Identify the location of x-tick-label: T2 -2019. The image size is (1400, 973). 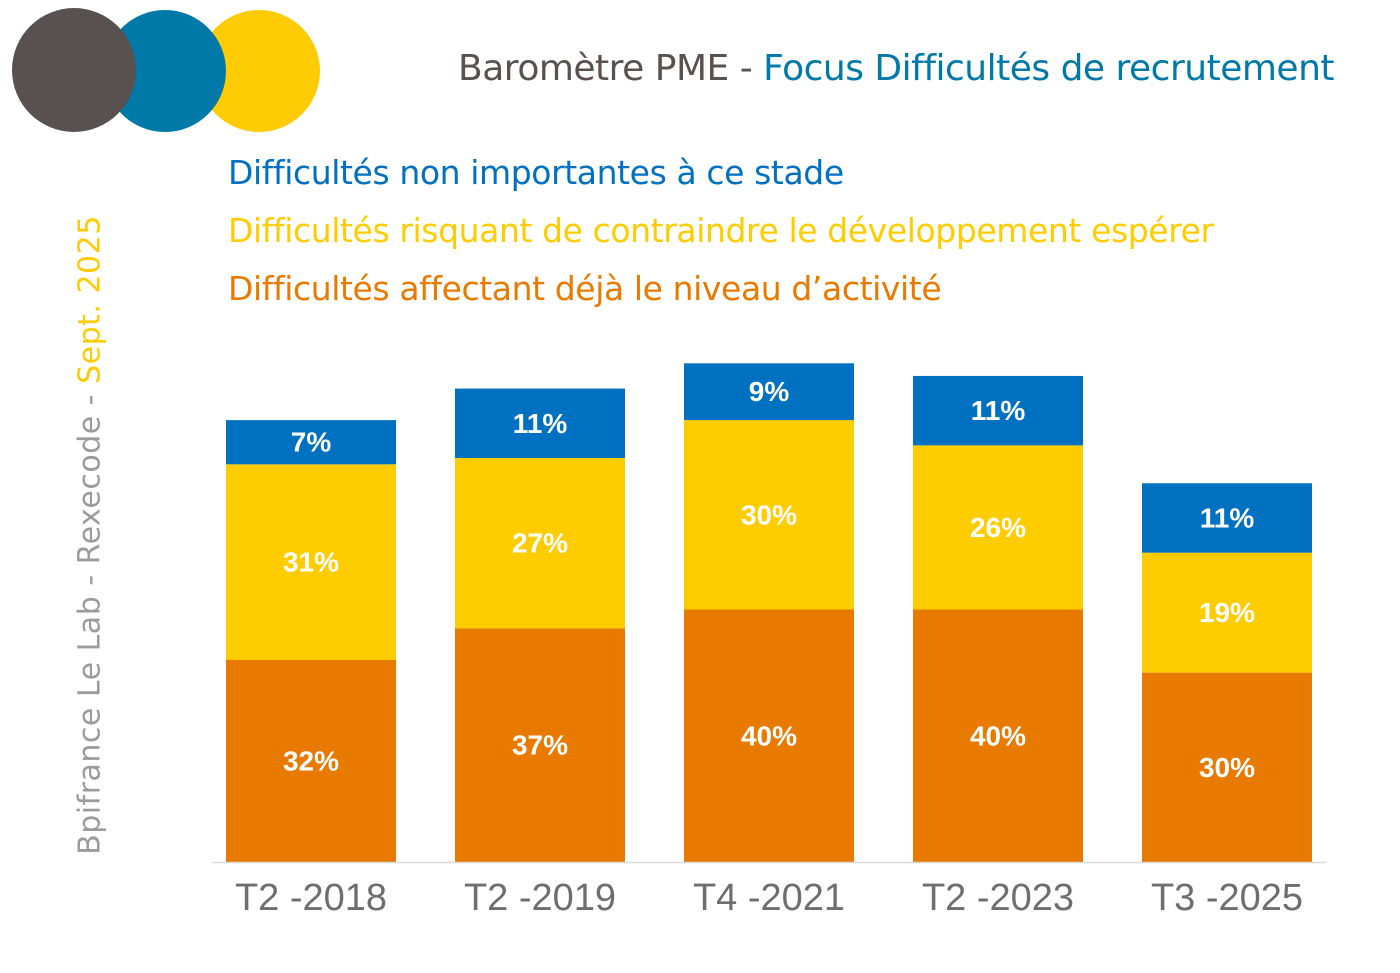
(540, 898).